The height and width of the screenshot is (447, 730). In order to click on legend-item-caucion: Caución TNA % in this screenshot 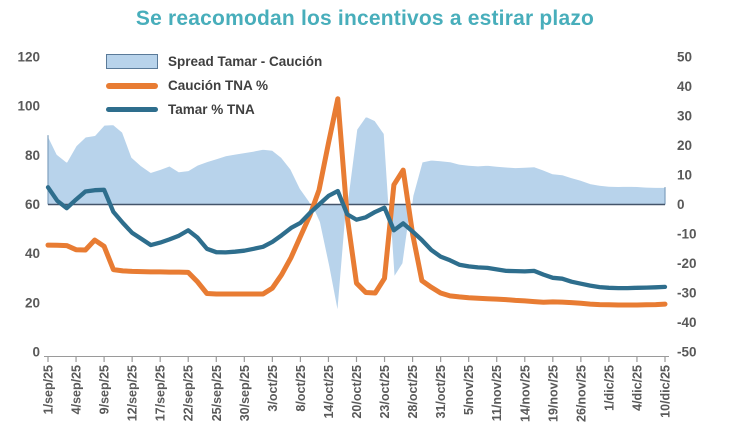, I will do `click(214, 85)`.